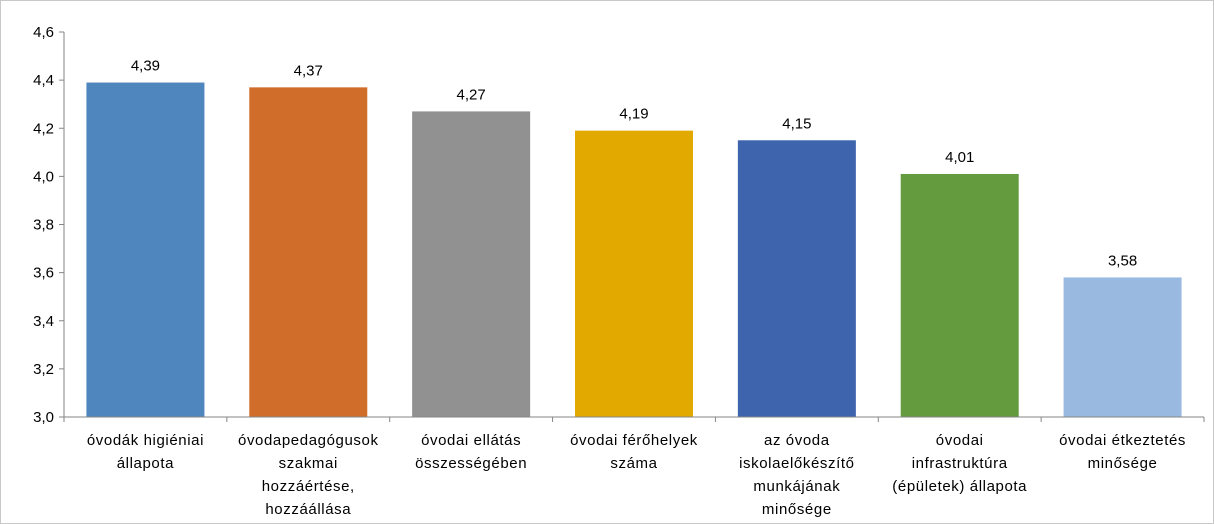  Describe the element at coordinates (145, 66) in the screenshot. I see `data-label: 4,39` at that location.